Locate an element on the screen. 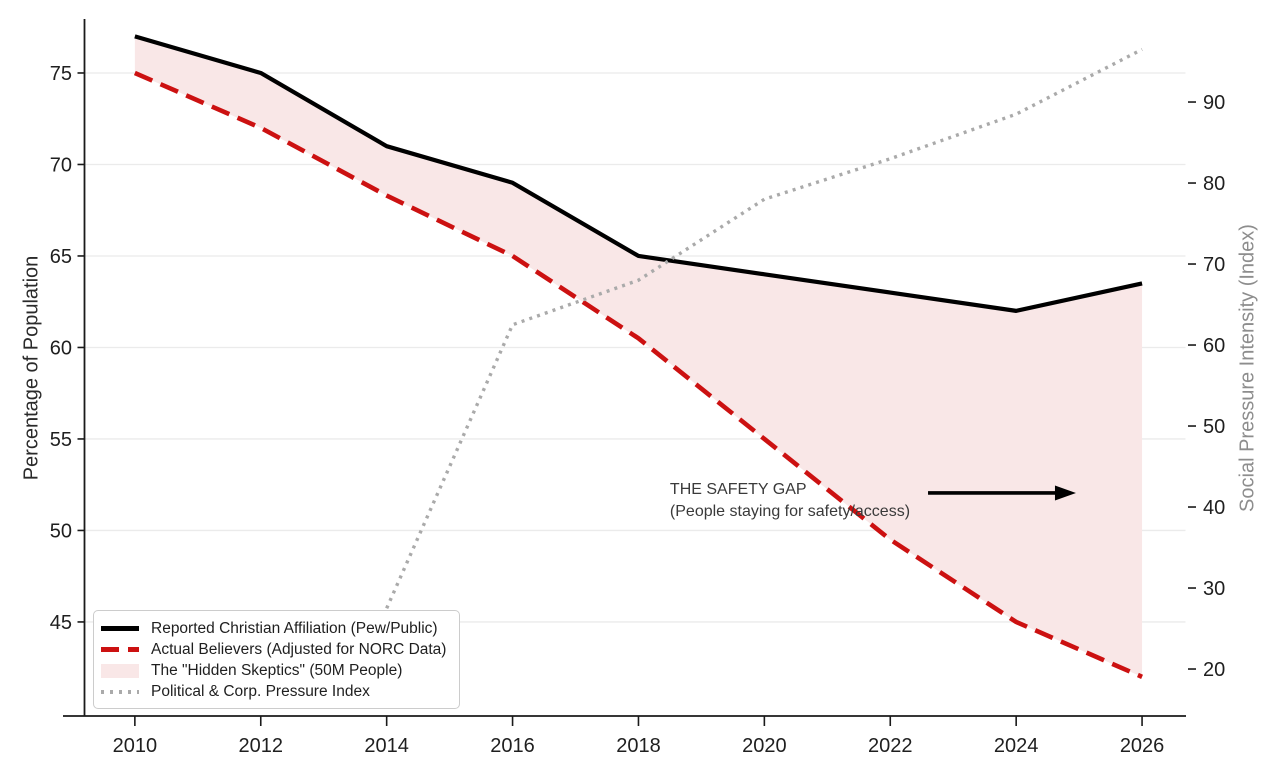 This screenshot has height=768, width=1280. legend-label: The "Hidden Skeptics" (50M People) is located at coordinates (277, 670).